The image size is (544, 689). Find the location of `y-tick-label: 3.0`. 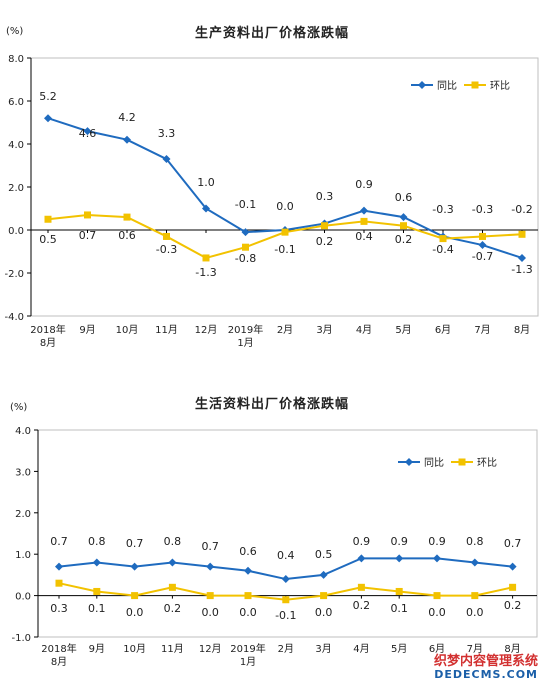

y-tick-label: 3.0 is located at coordinates (23, 472).